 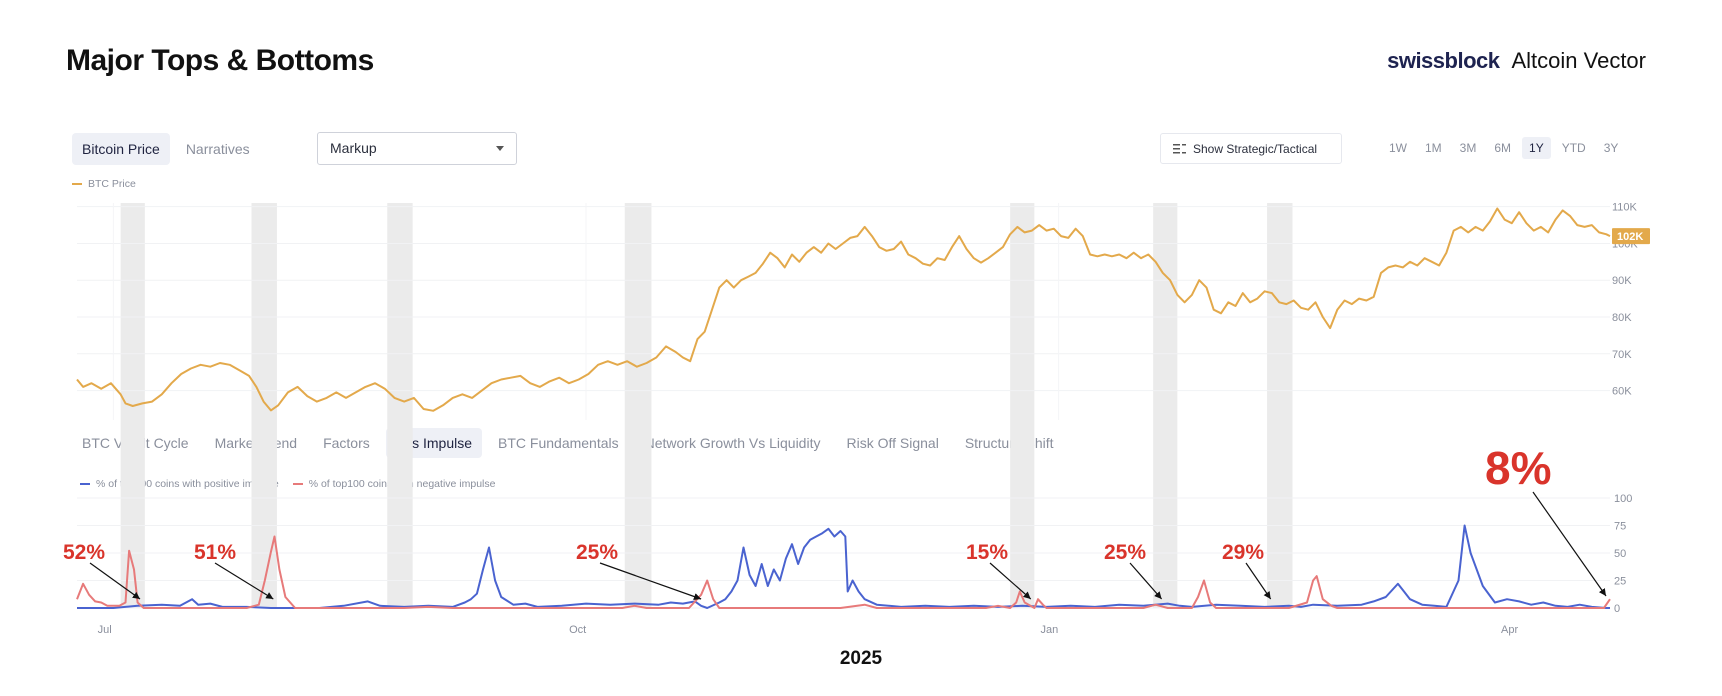 I want to click on annotation-label: 51%, so click(x=215, y=552).